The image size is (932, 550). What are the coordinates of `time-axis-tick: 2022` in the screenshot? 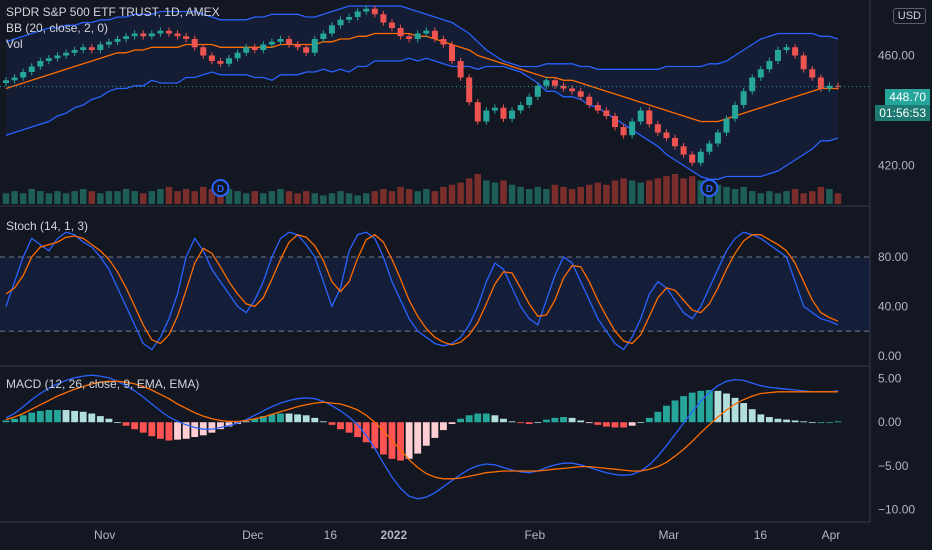 It's located at (393, 535).